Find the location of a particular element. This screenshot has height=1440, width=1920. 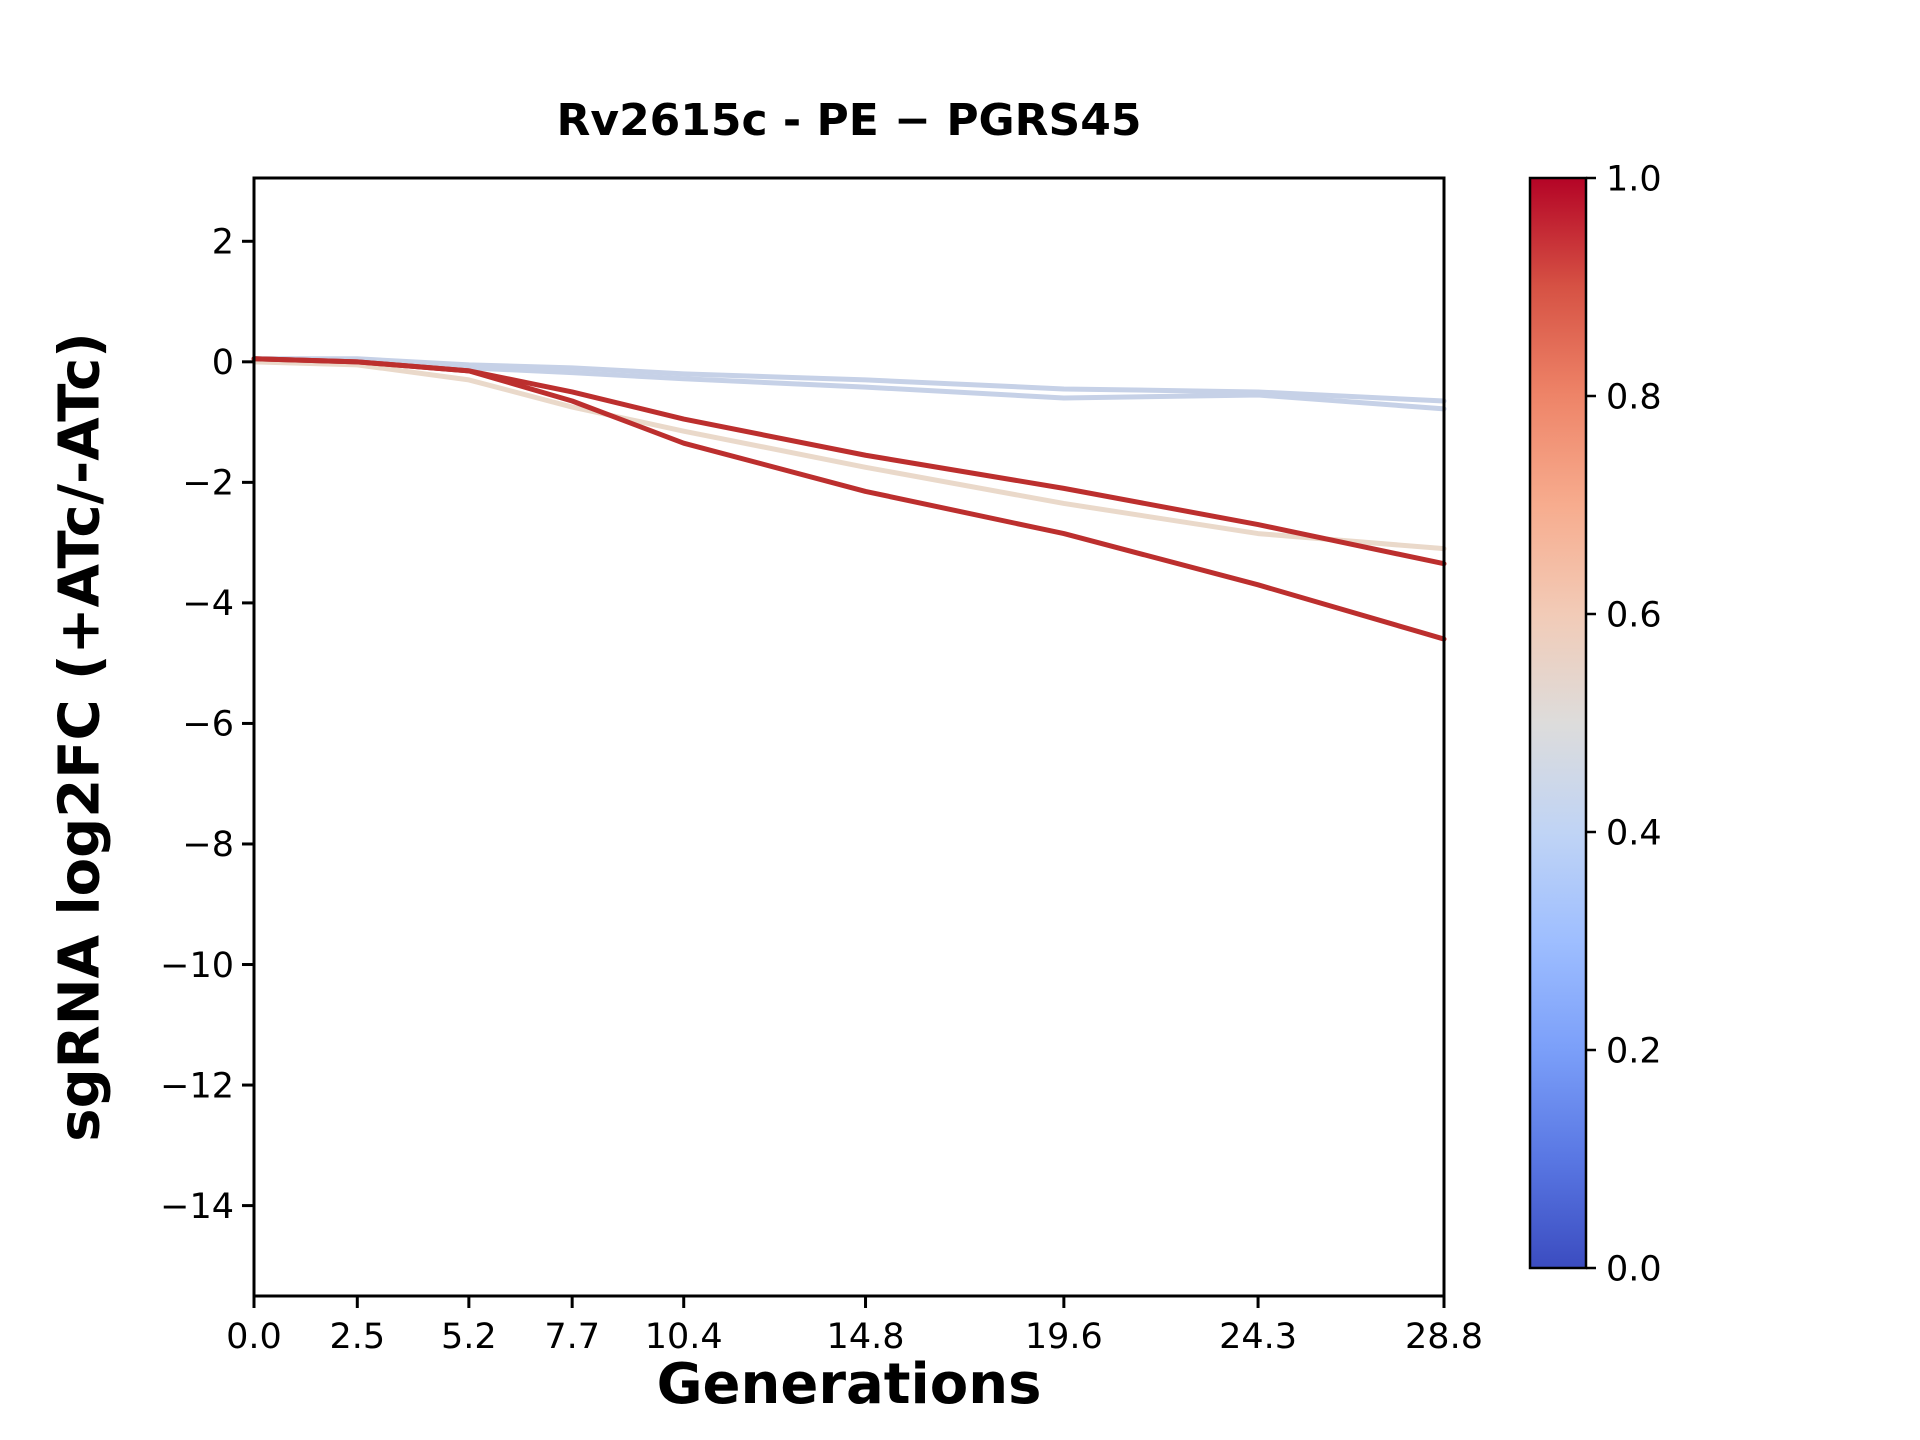

colorbar is located at coordinates (1558, 723).